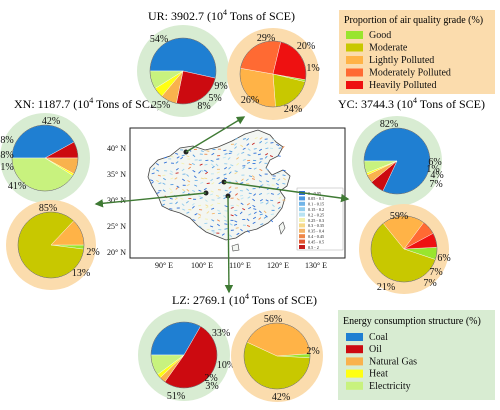 The image size is (500, 410). Describe the element at coordinates (429, 283) in the screenshot. I see `pie-label-moderately-polluted: 7%` at that location.